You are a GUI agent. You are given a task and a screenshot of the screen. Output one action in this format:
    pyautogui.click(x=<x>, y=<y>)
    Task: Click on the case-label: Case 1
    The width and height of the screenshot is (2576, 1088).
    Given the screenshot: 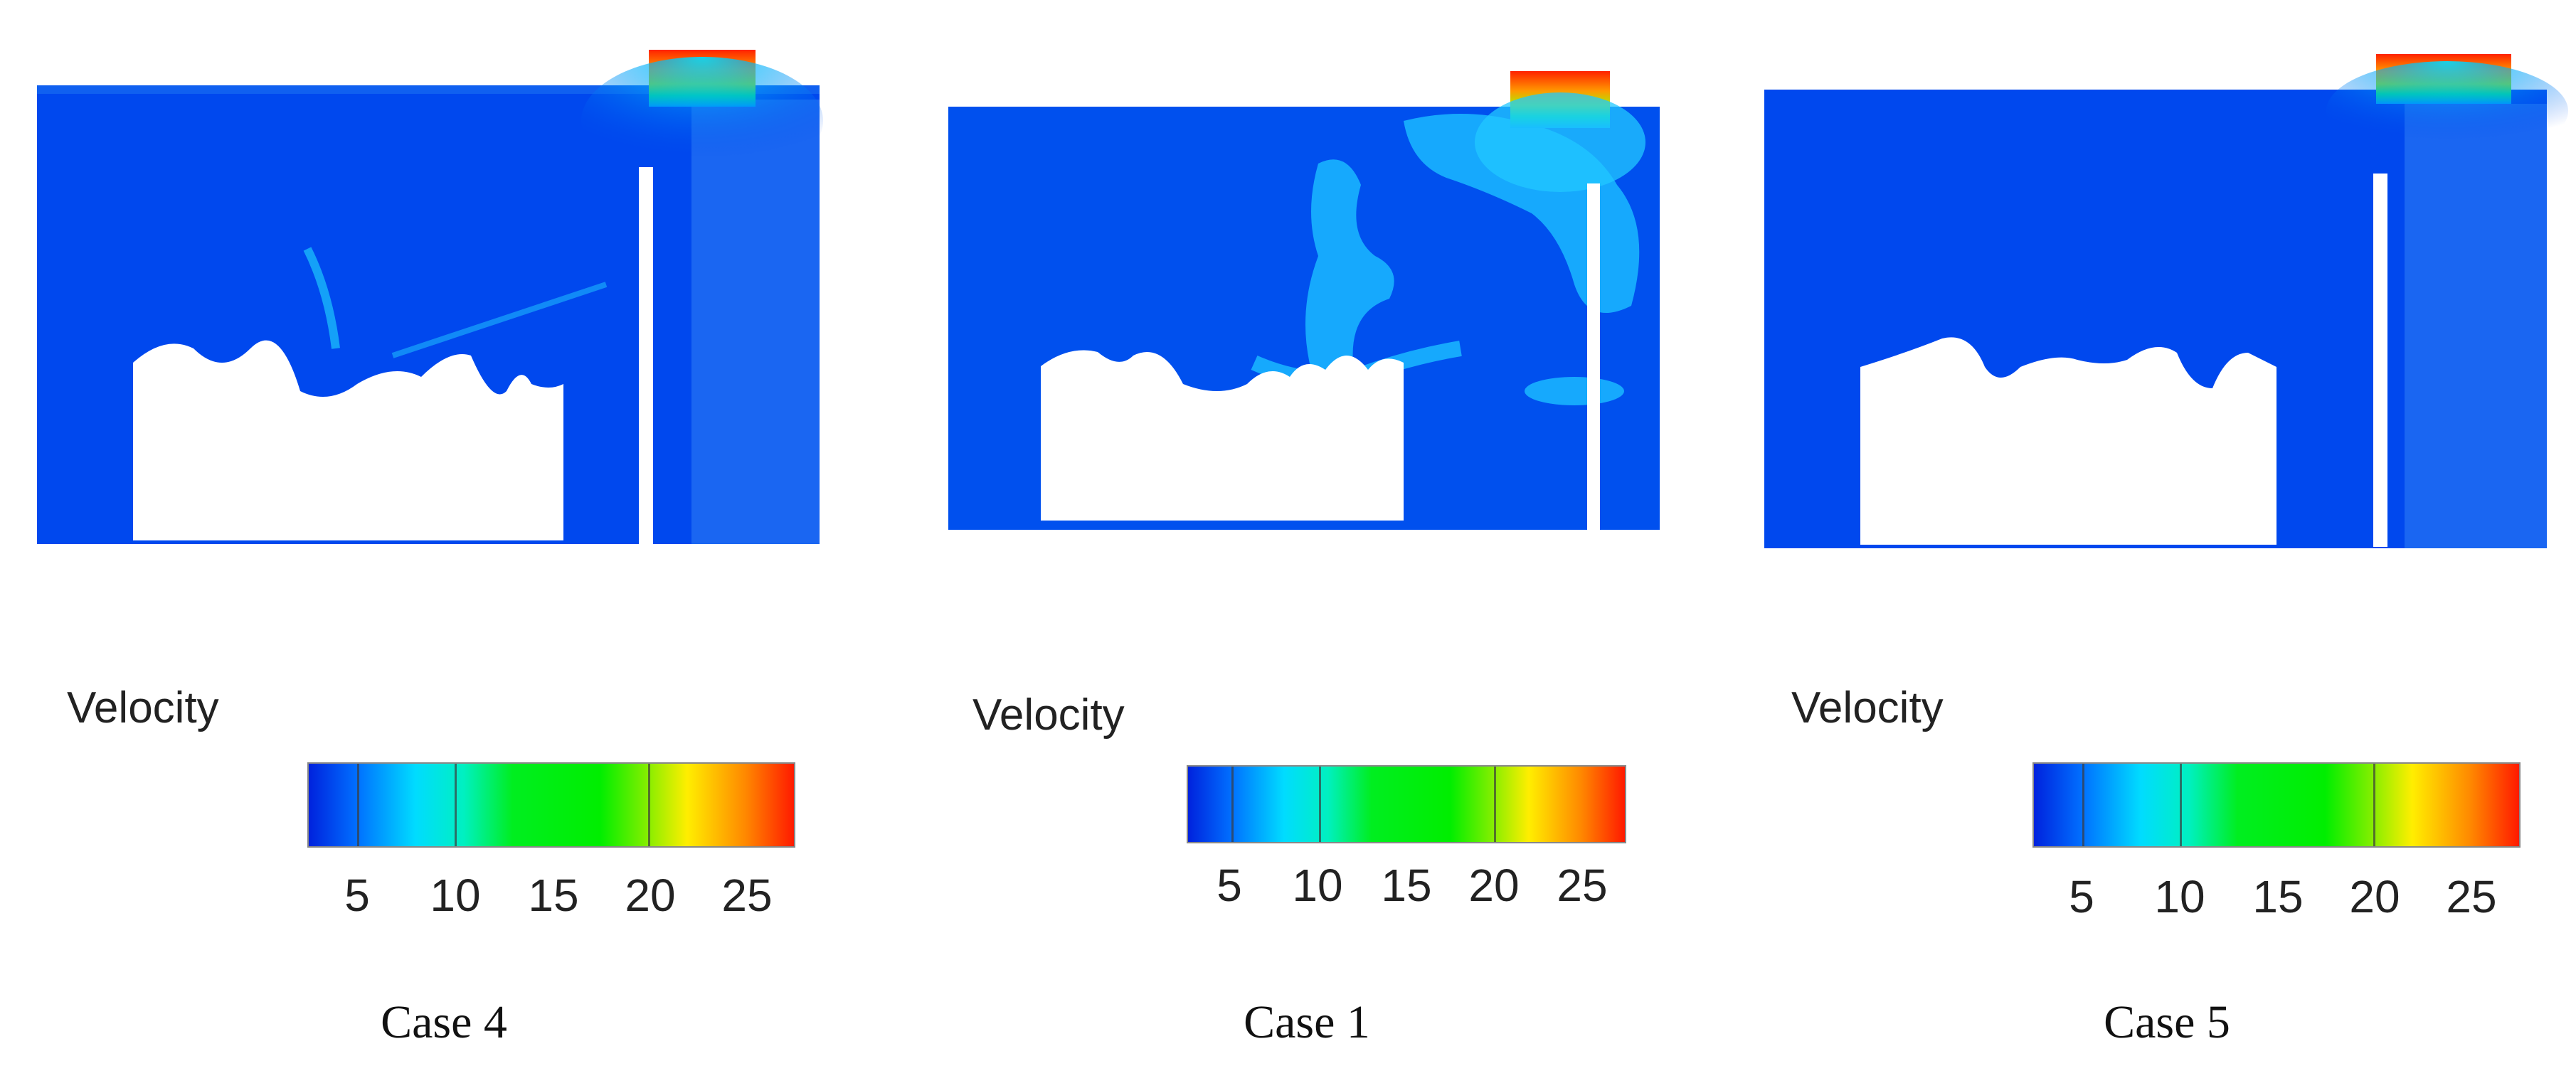 What is the action you would take?
    pyautogui.click(x=1307, y=1022)
    